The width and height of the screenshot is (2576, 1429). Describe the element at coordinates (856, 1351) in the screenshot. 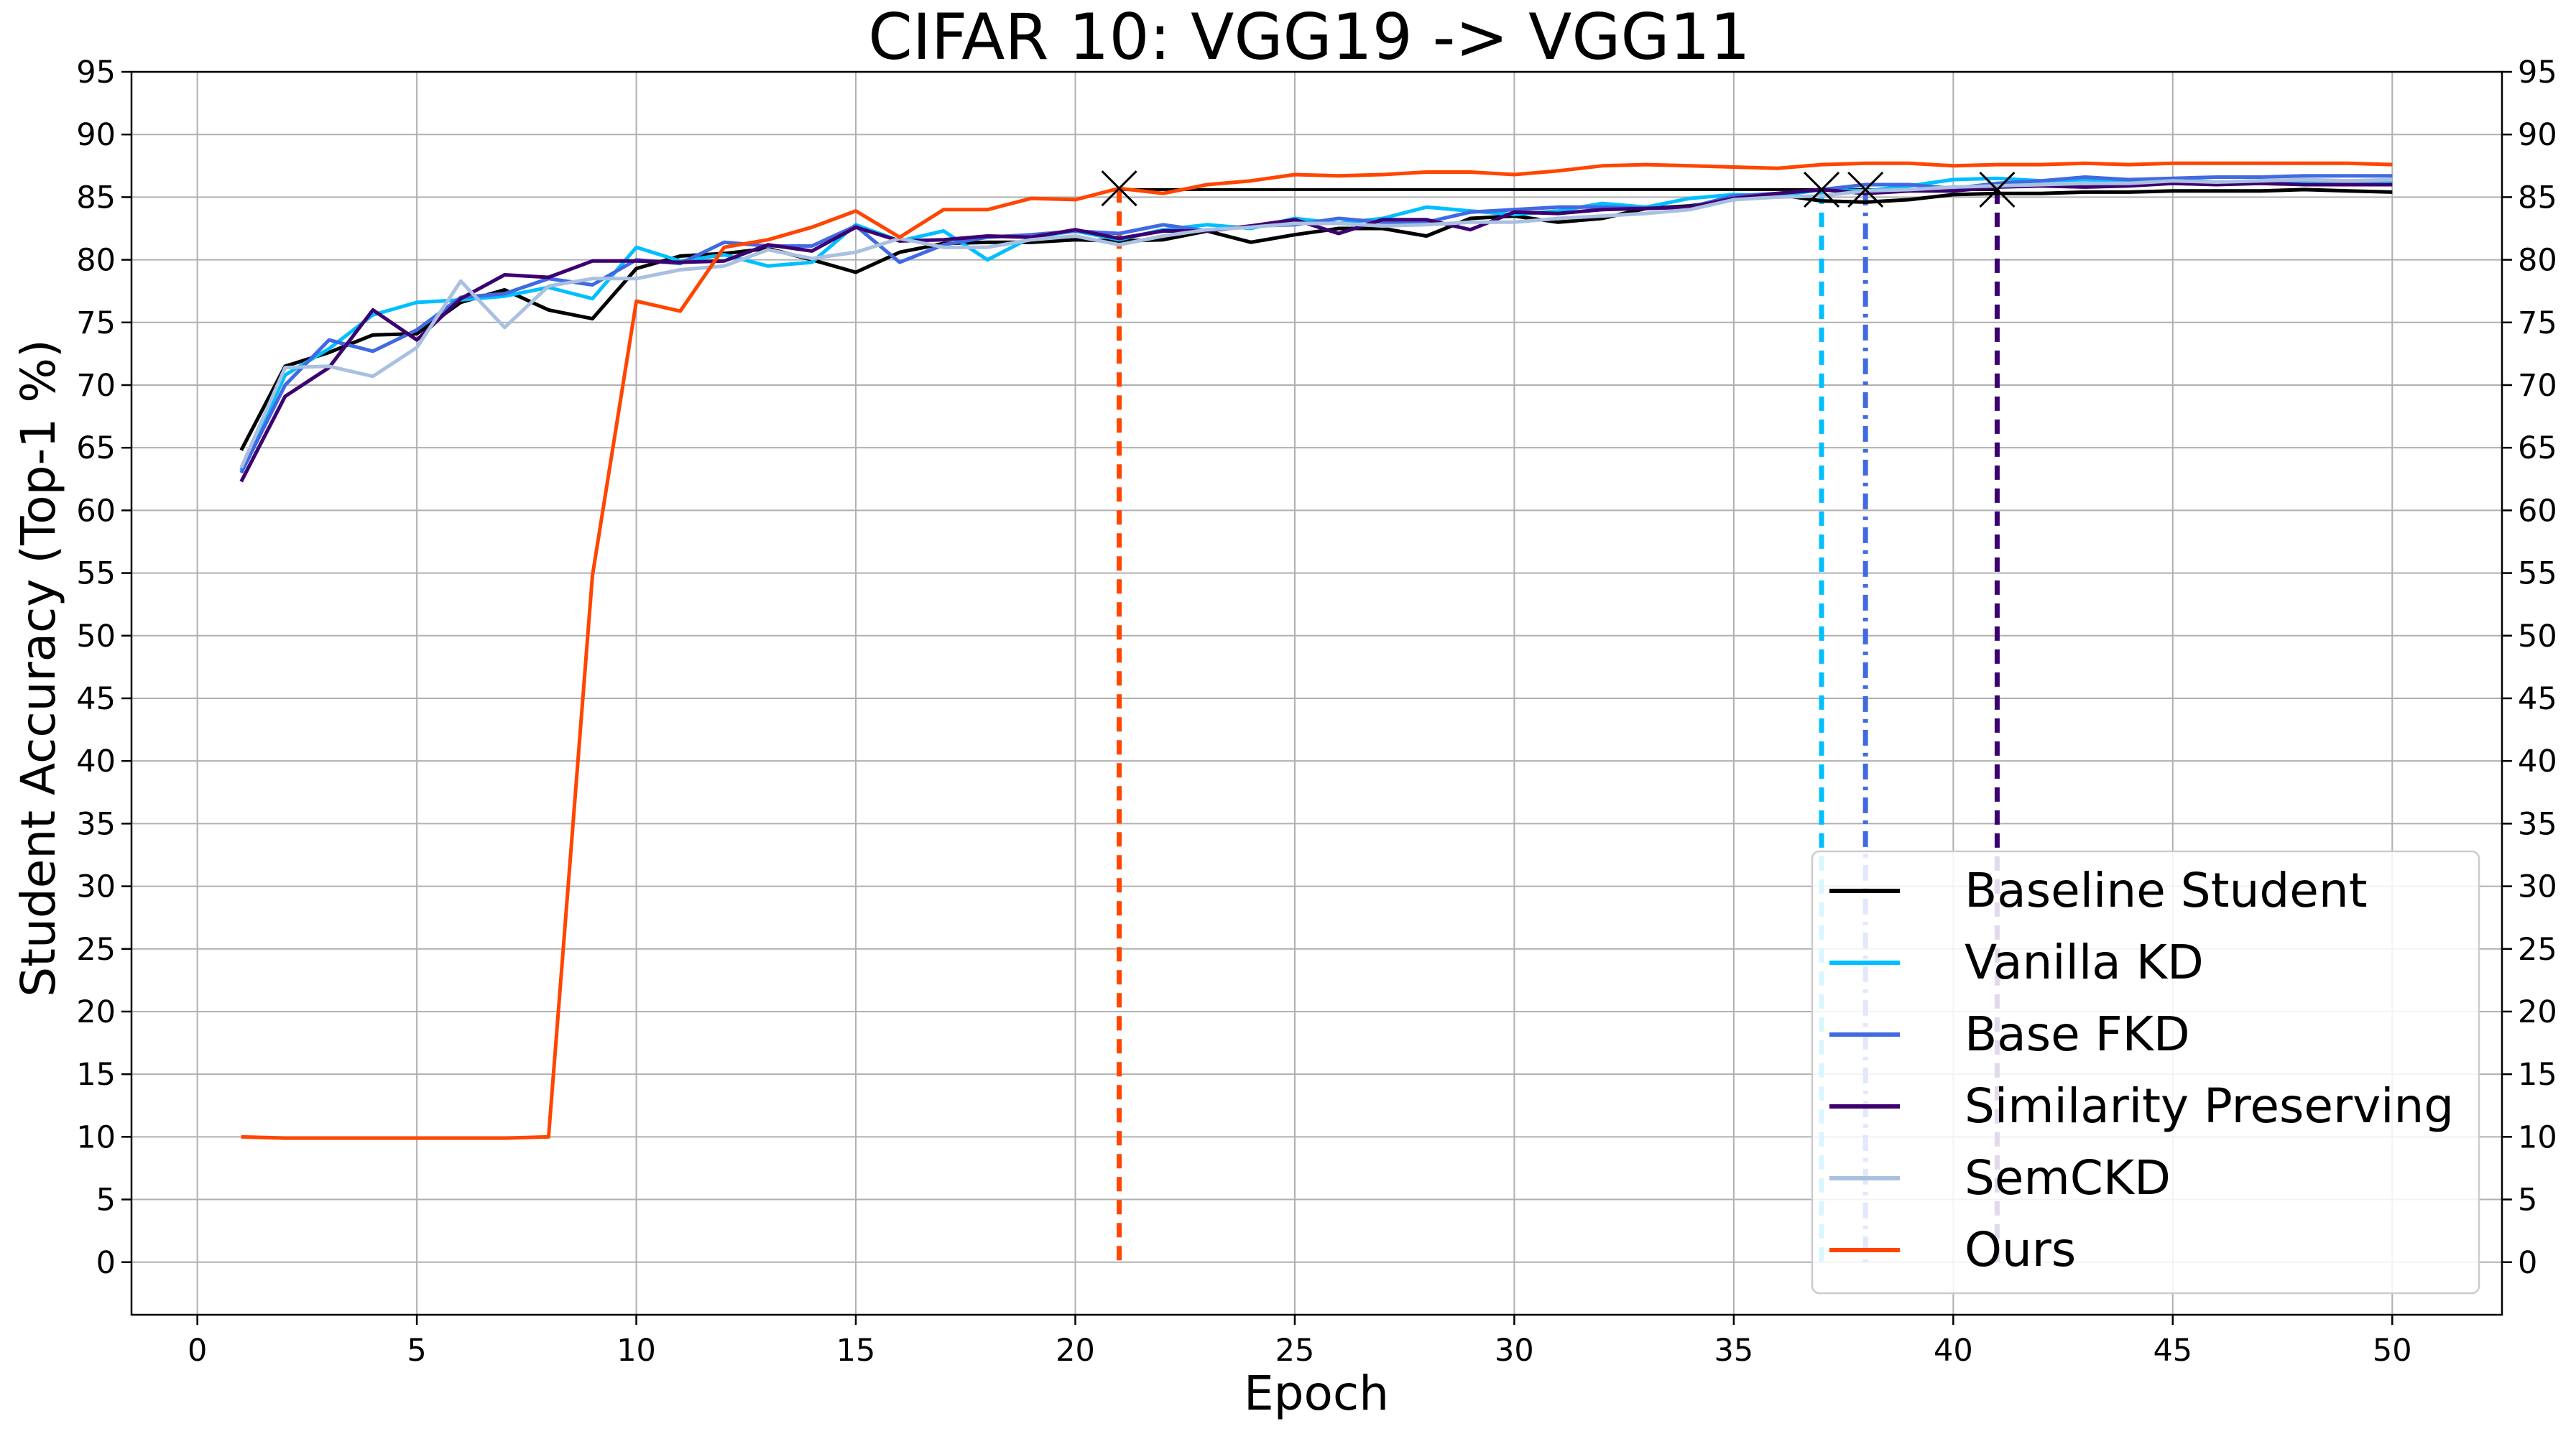

I see `x-tick-label: 15` at that location.